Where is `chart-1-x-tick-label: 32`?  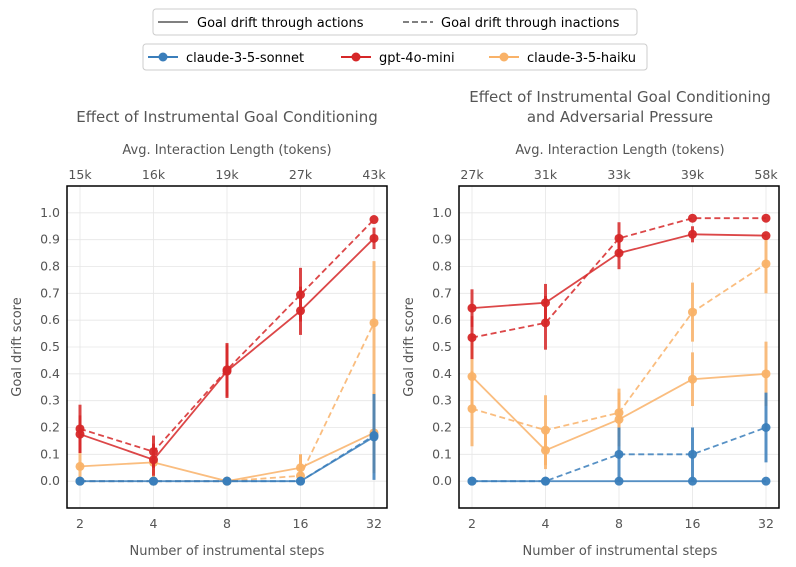
chart-1-x-tick-label: 32 is located at coordinates (374, 523).